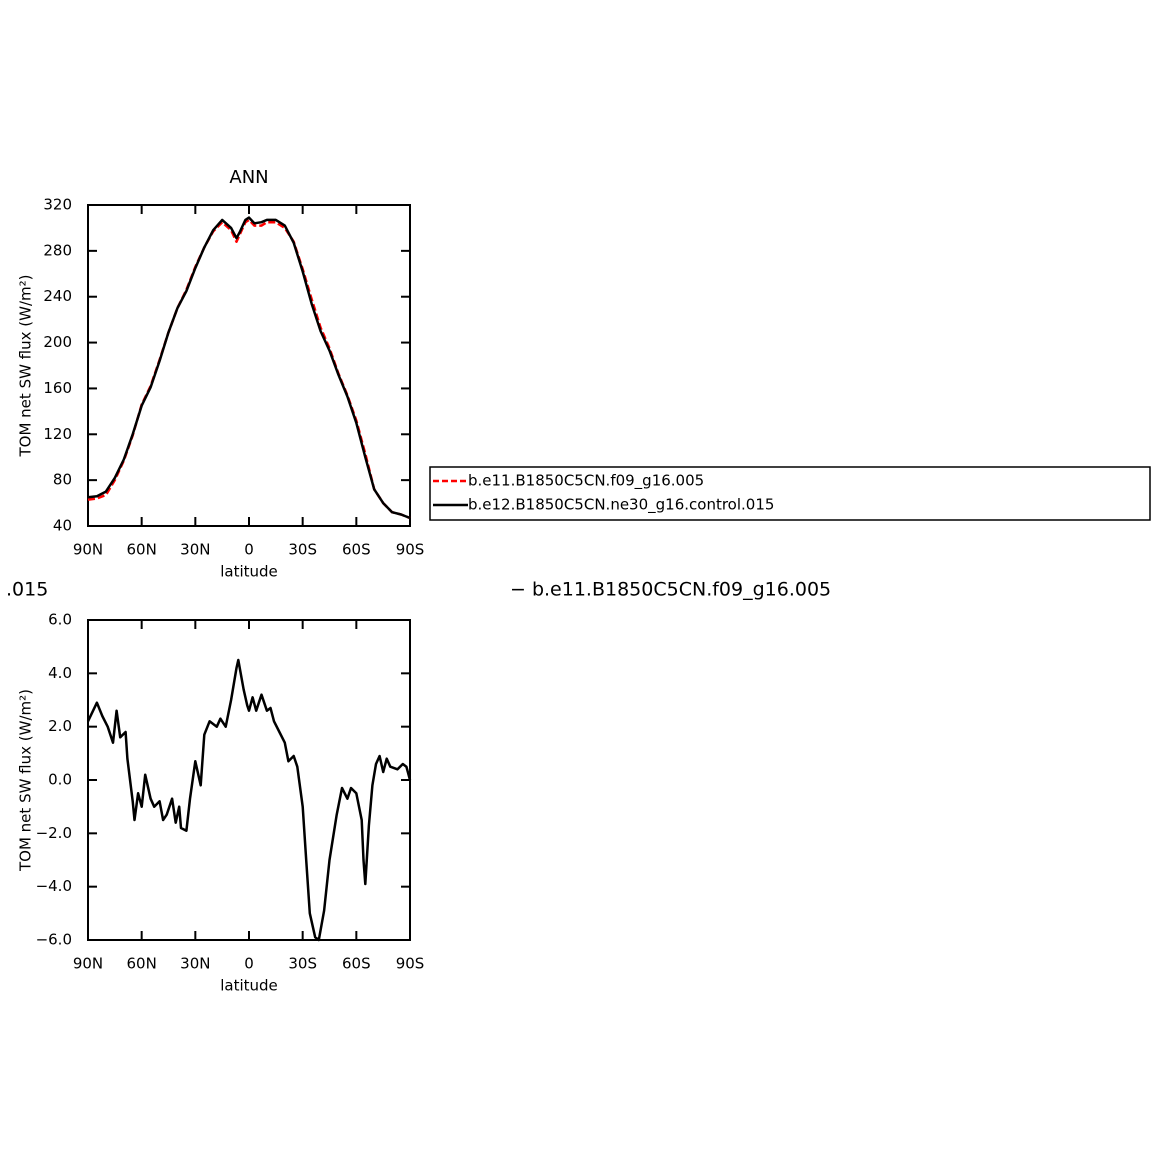  I want to click on y-tick-label: 200, so click(57, 342).